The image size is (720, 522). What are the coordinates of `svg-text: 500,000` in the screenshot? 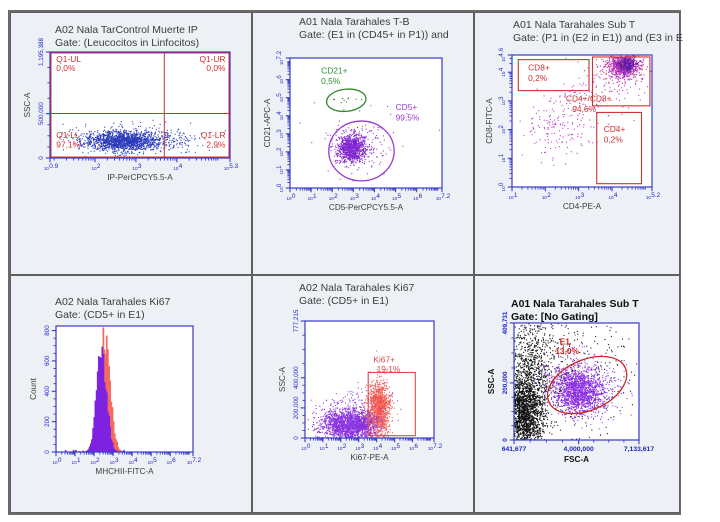 It's located at (41, 113).